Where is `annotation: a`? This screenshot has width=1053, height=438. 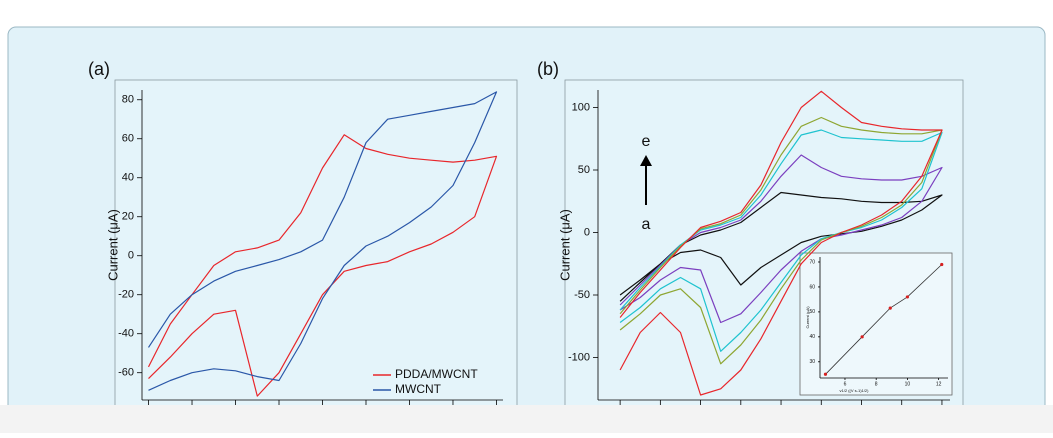
annotation: a is located at coordinates (646, 224).